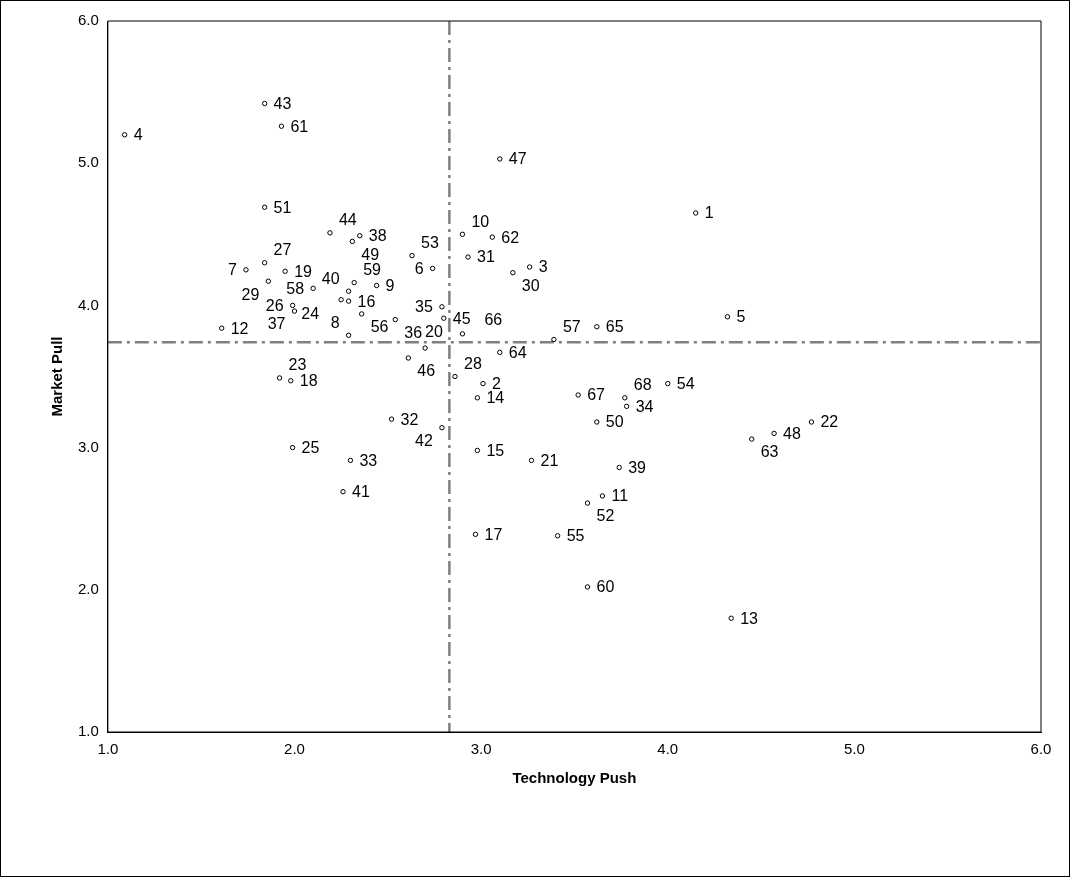  Describe the element at coordinates (409, 419) in the screenshot. I see `annotation: 32` at that location.